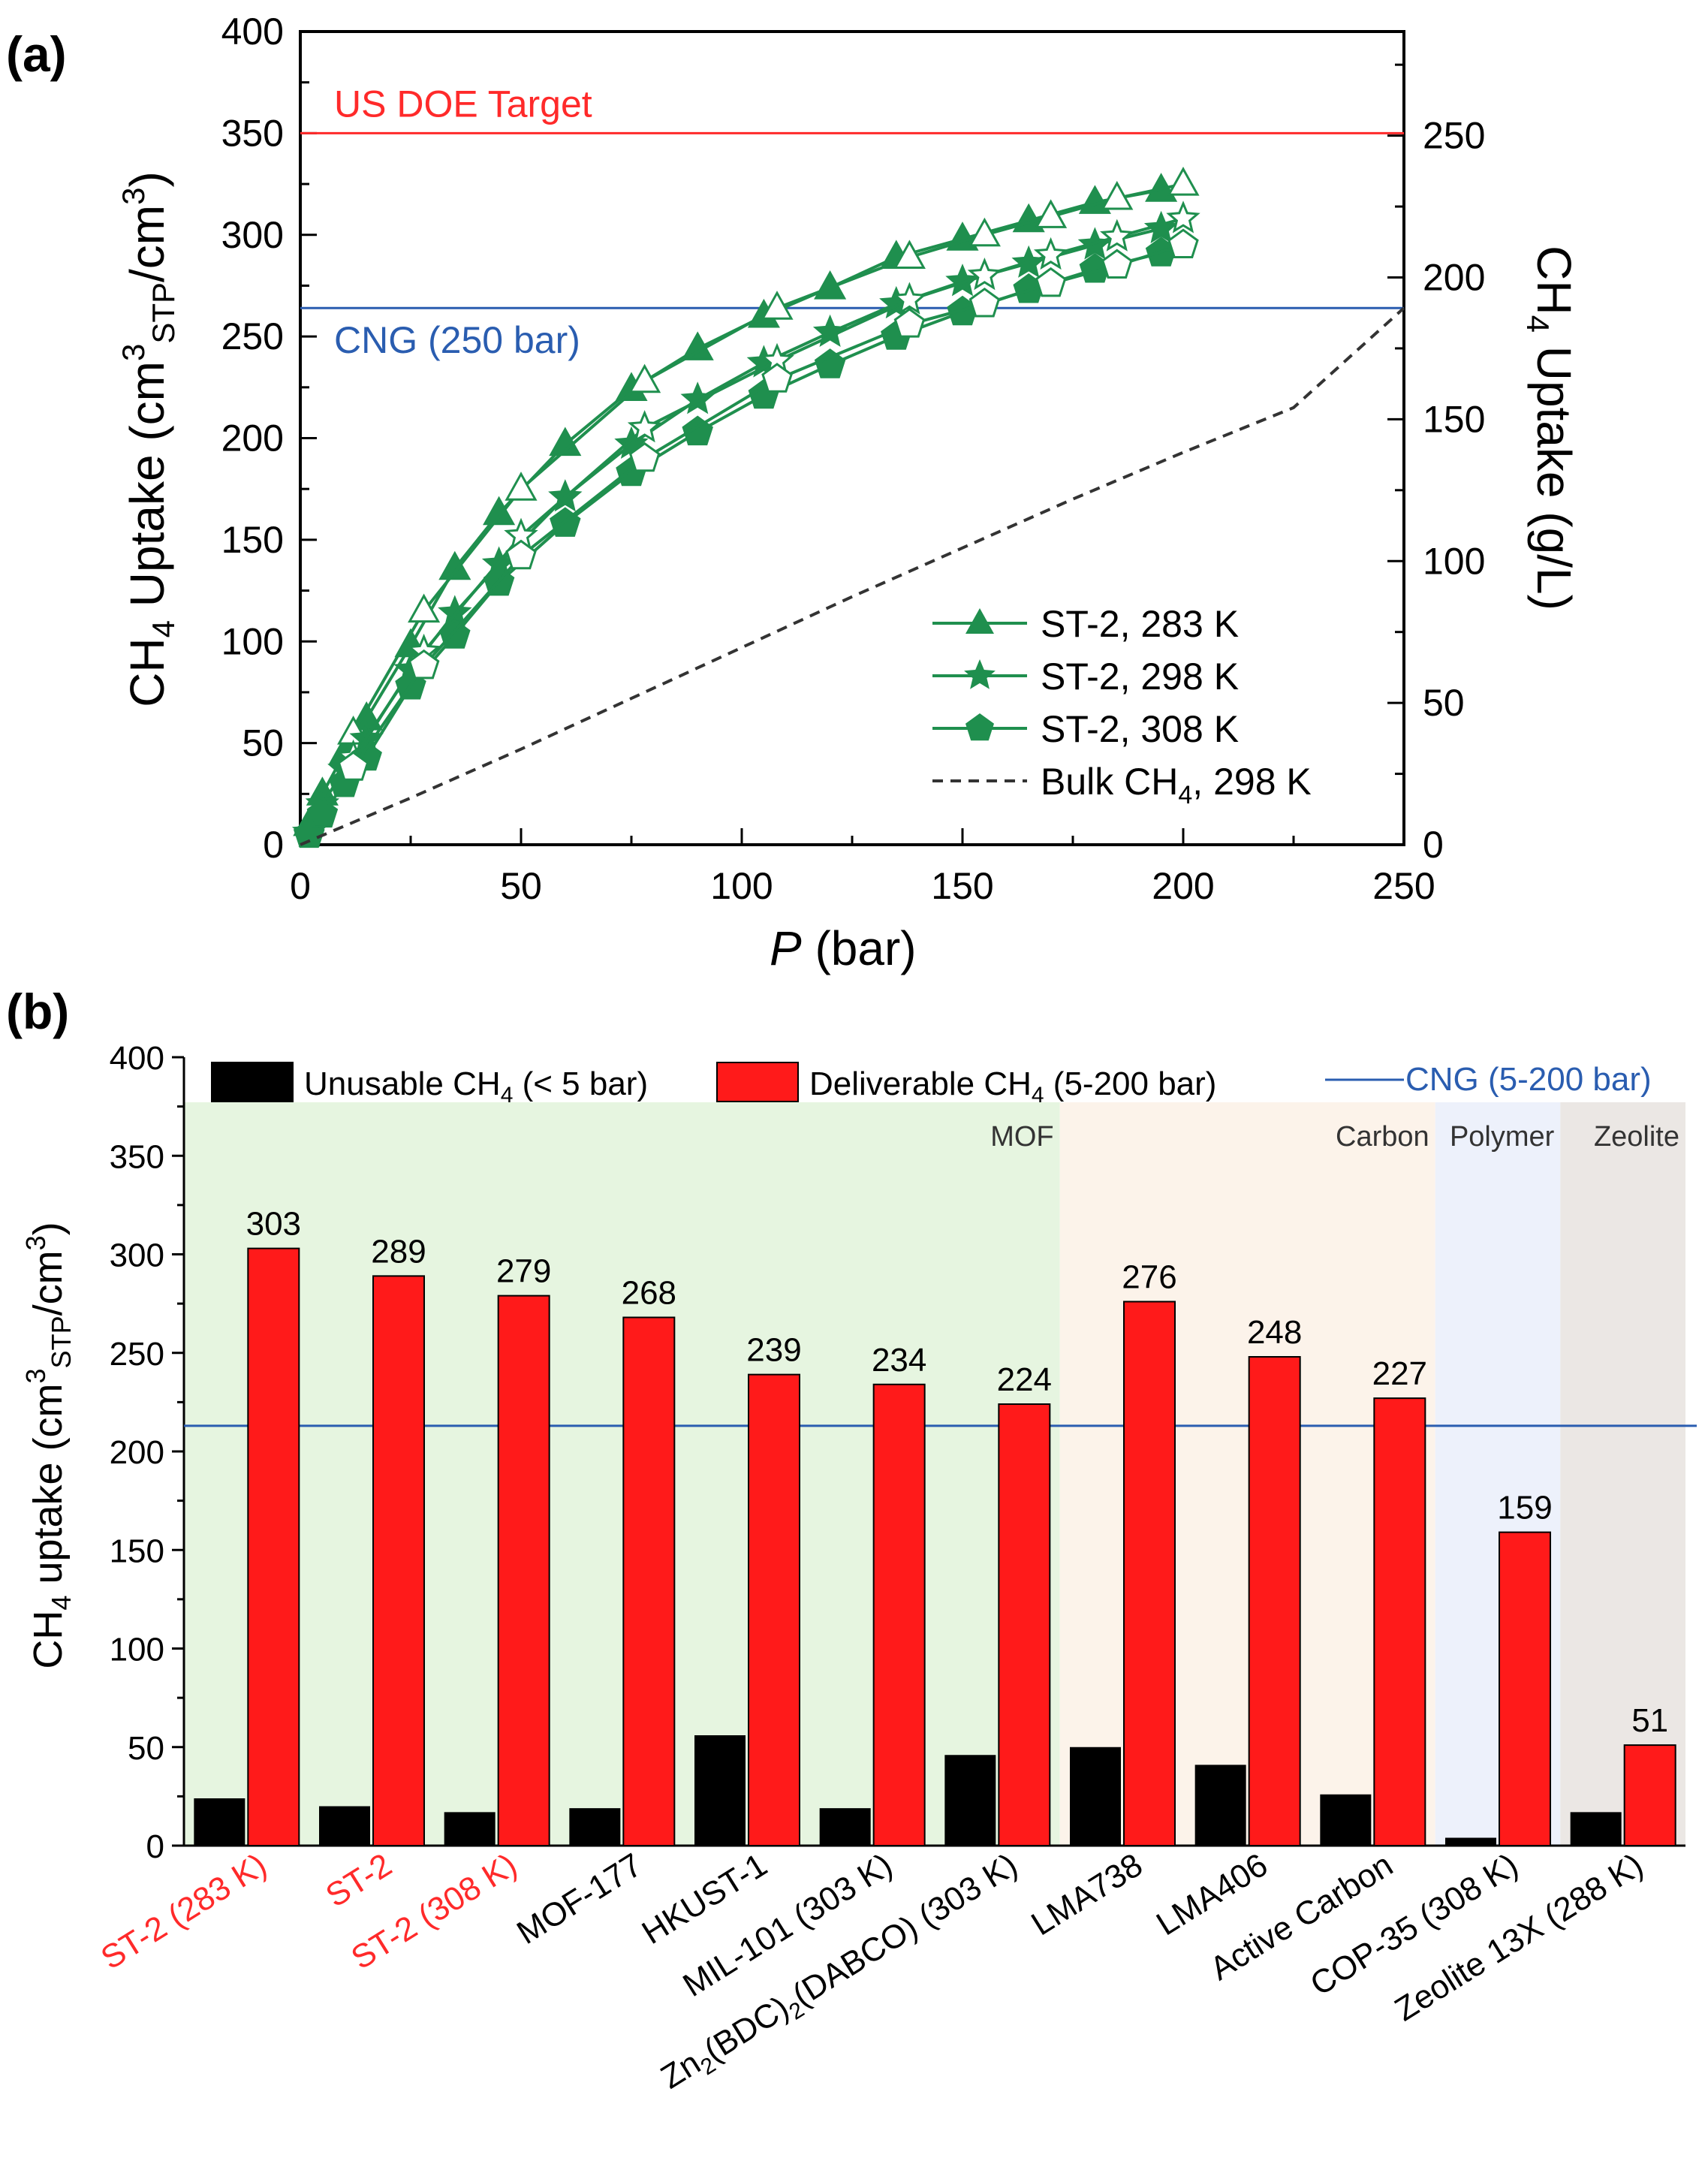  Describe the element at coordinates (273, 1224) in the screenshot. I see `bar-value-label: 303` at that location.